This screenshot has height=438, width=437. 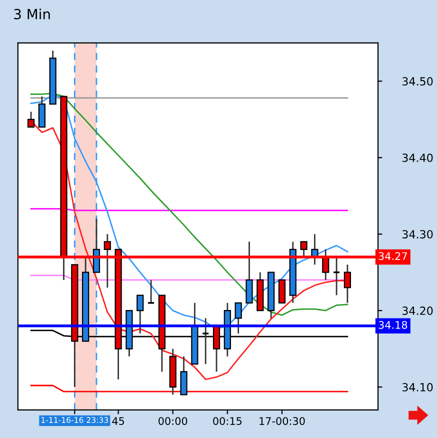 I want to click on x-tick-label: 00:00, so click(x=173, y=421).